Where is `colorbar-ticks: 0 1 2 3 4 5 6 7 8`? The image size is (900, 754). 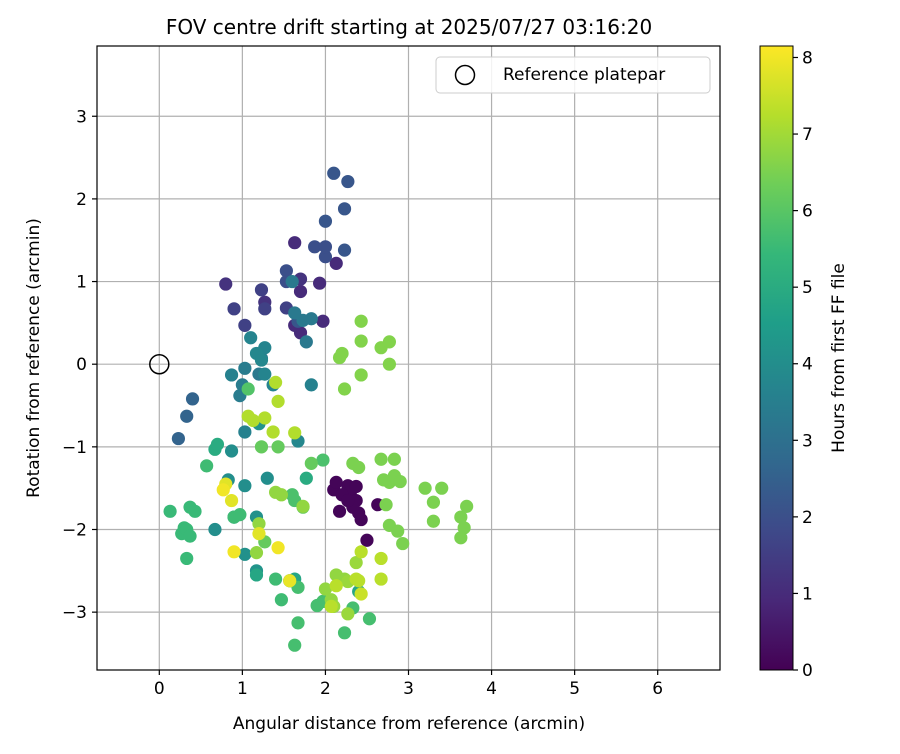 colorbar-ticks: 0 1 2 3 4 5 6 7 8 is located at coordinates (803, 364).